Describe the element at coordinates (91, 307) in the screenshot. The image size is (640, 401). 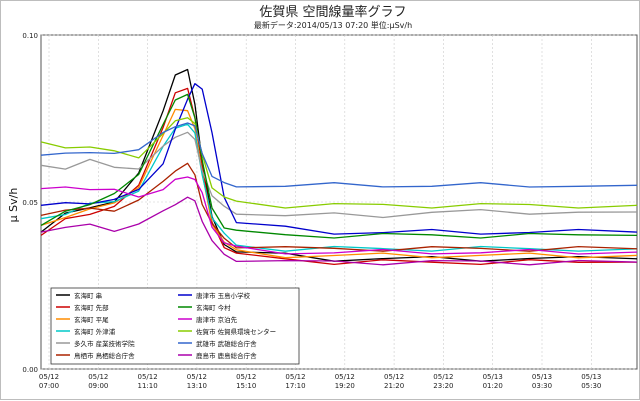
I see `legend-label-1: 玄海町 先部` at that location.